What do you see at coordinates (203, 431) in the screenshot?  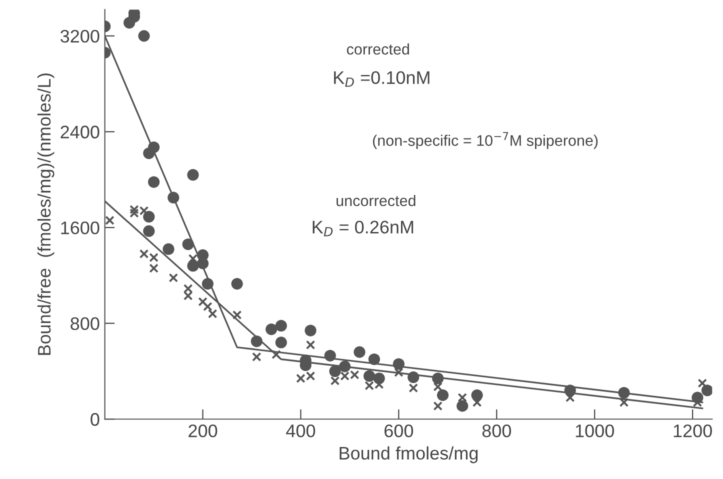 I see `x-tick-label: 200` at bounding box center [203, 431].